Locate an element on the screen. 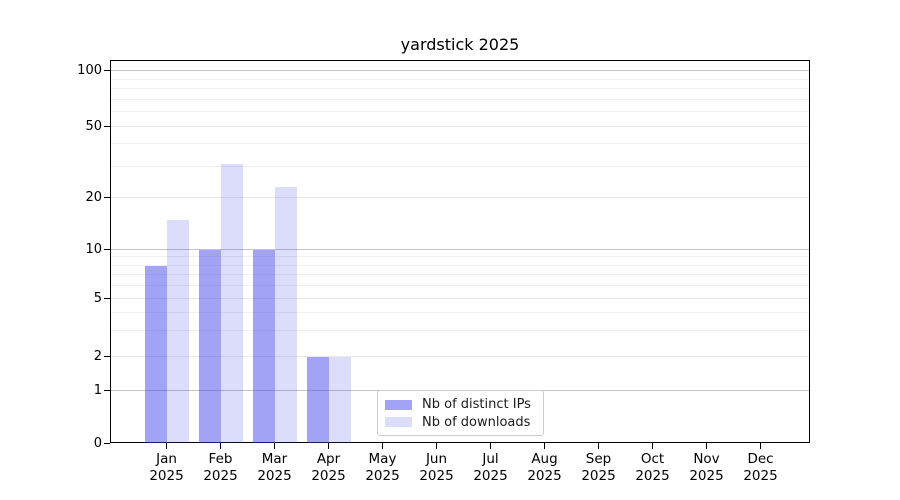  x-axis-tick-label: Mar 2025 is located at coordinates (274, 467).